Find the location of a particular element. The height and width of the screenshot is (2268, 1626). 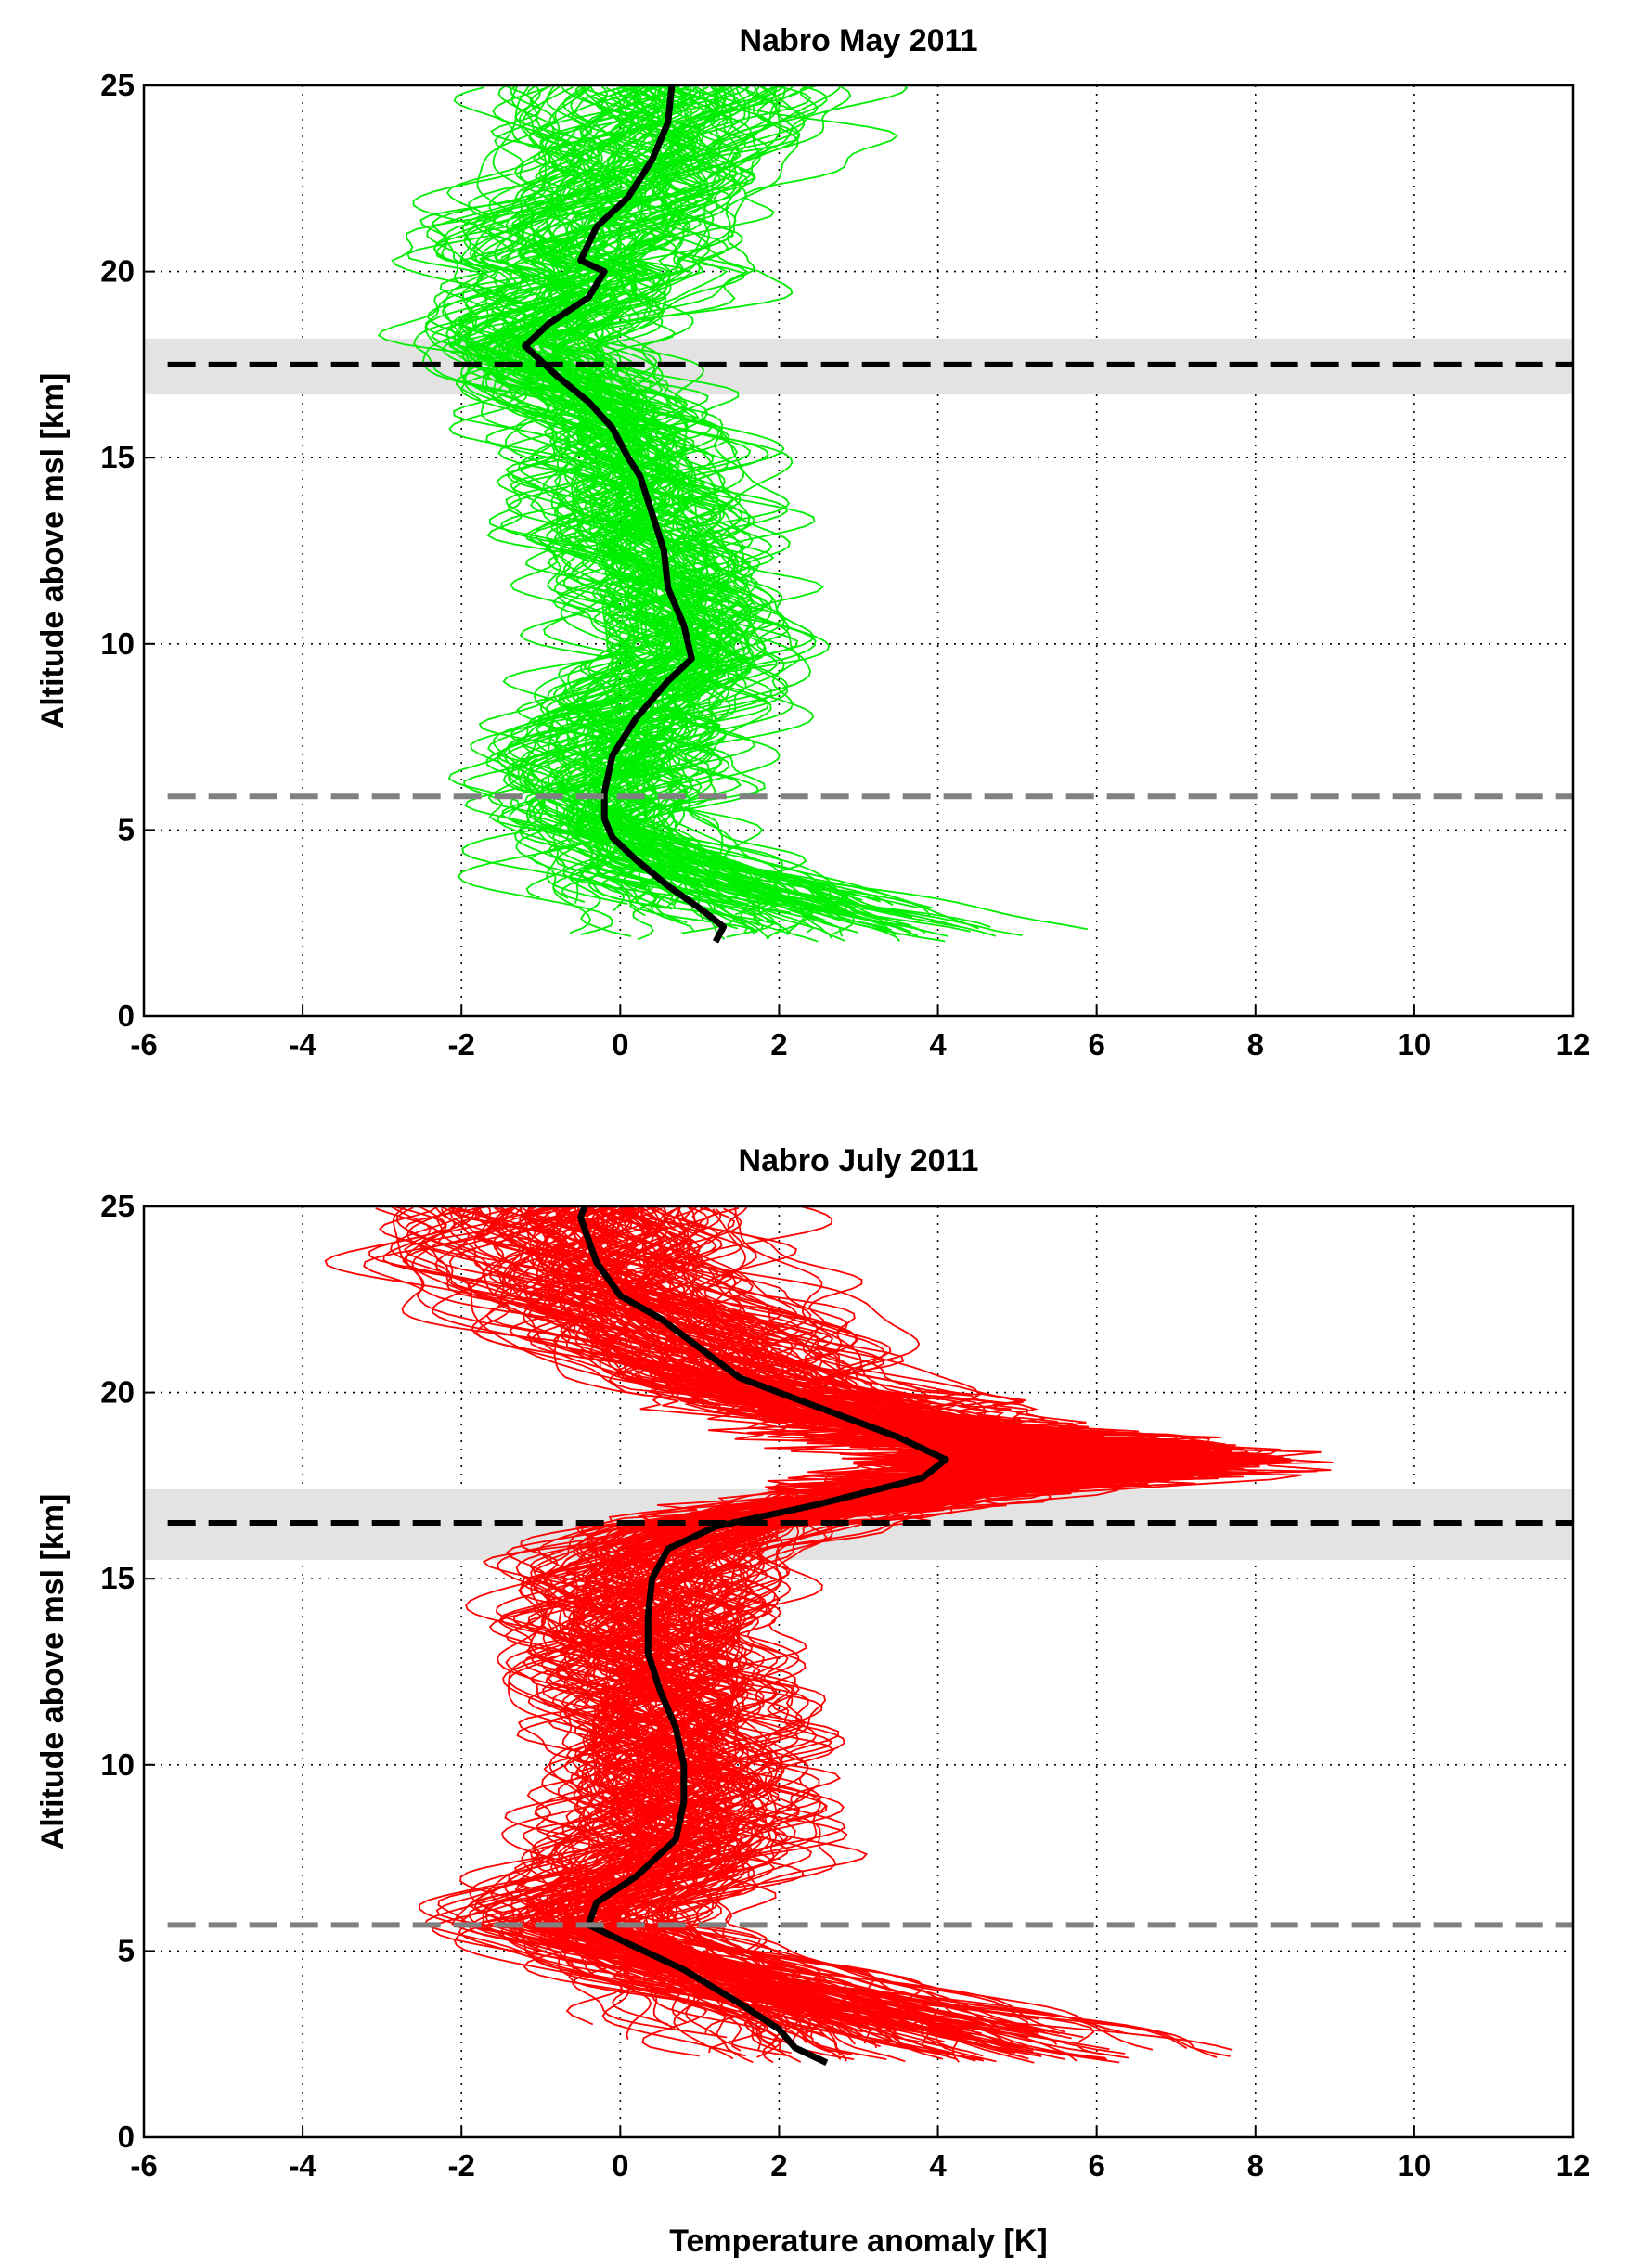

chart-title: Nabro July 2011 is located at coordinates (859, 1161).